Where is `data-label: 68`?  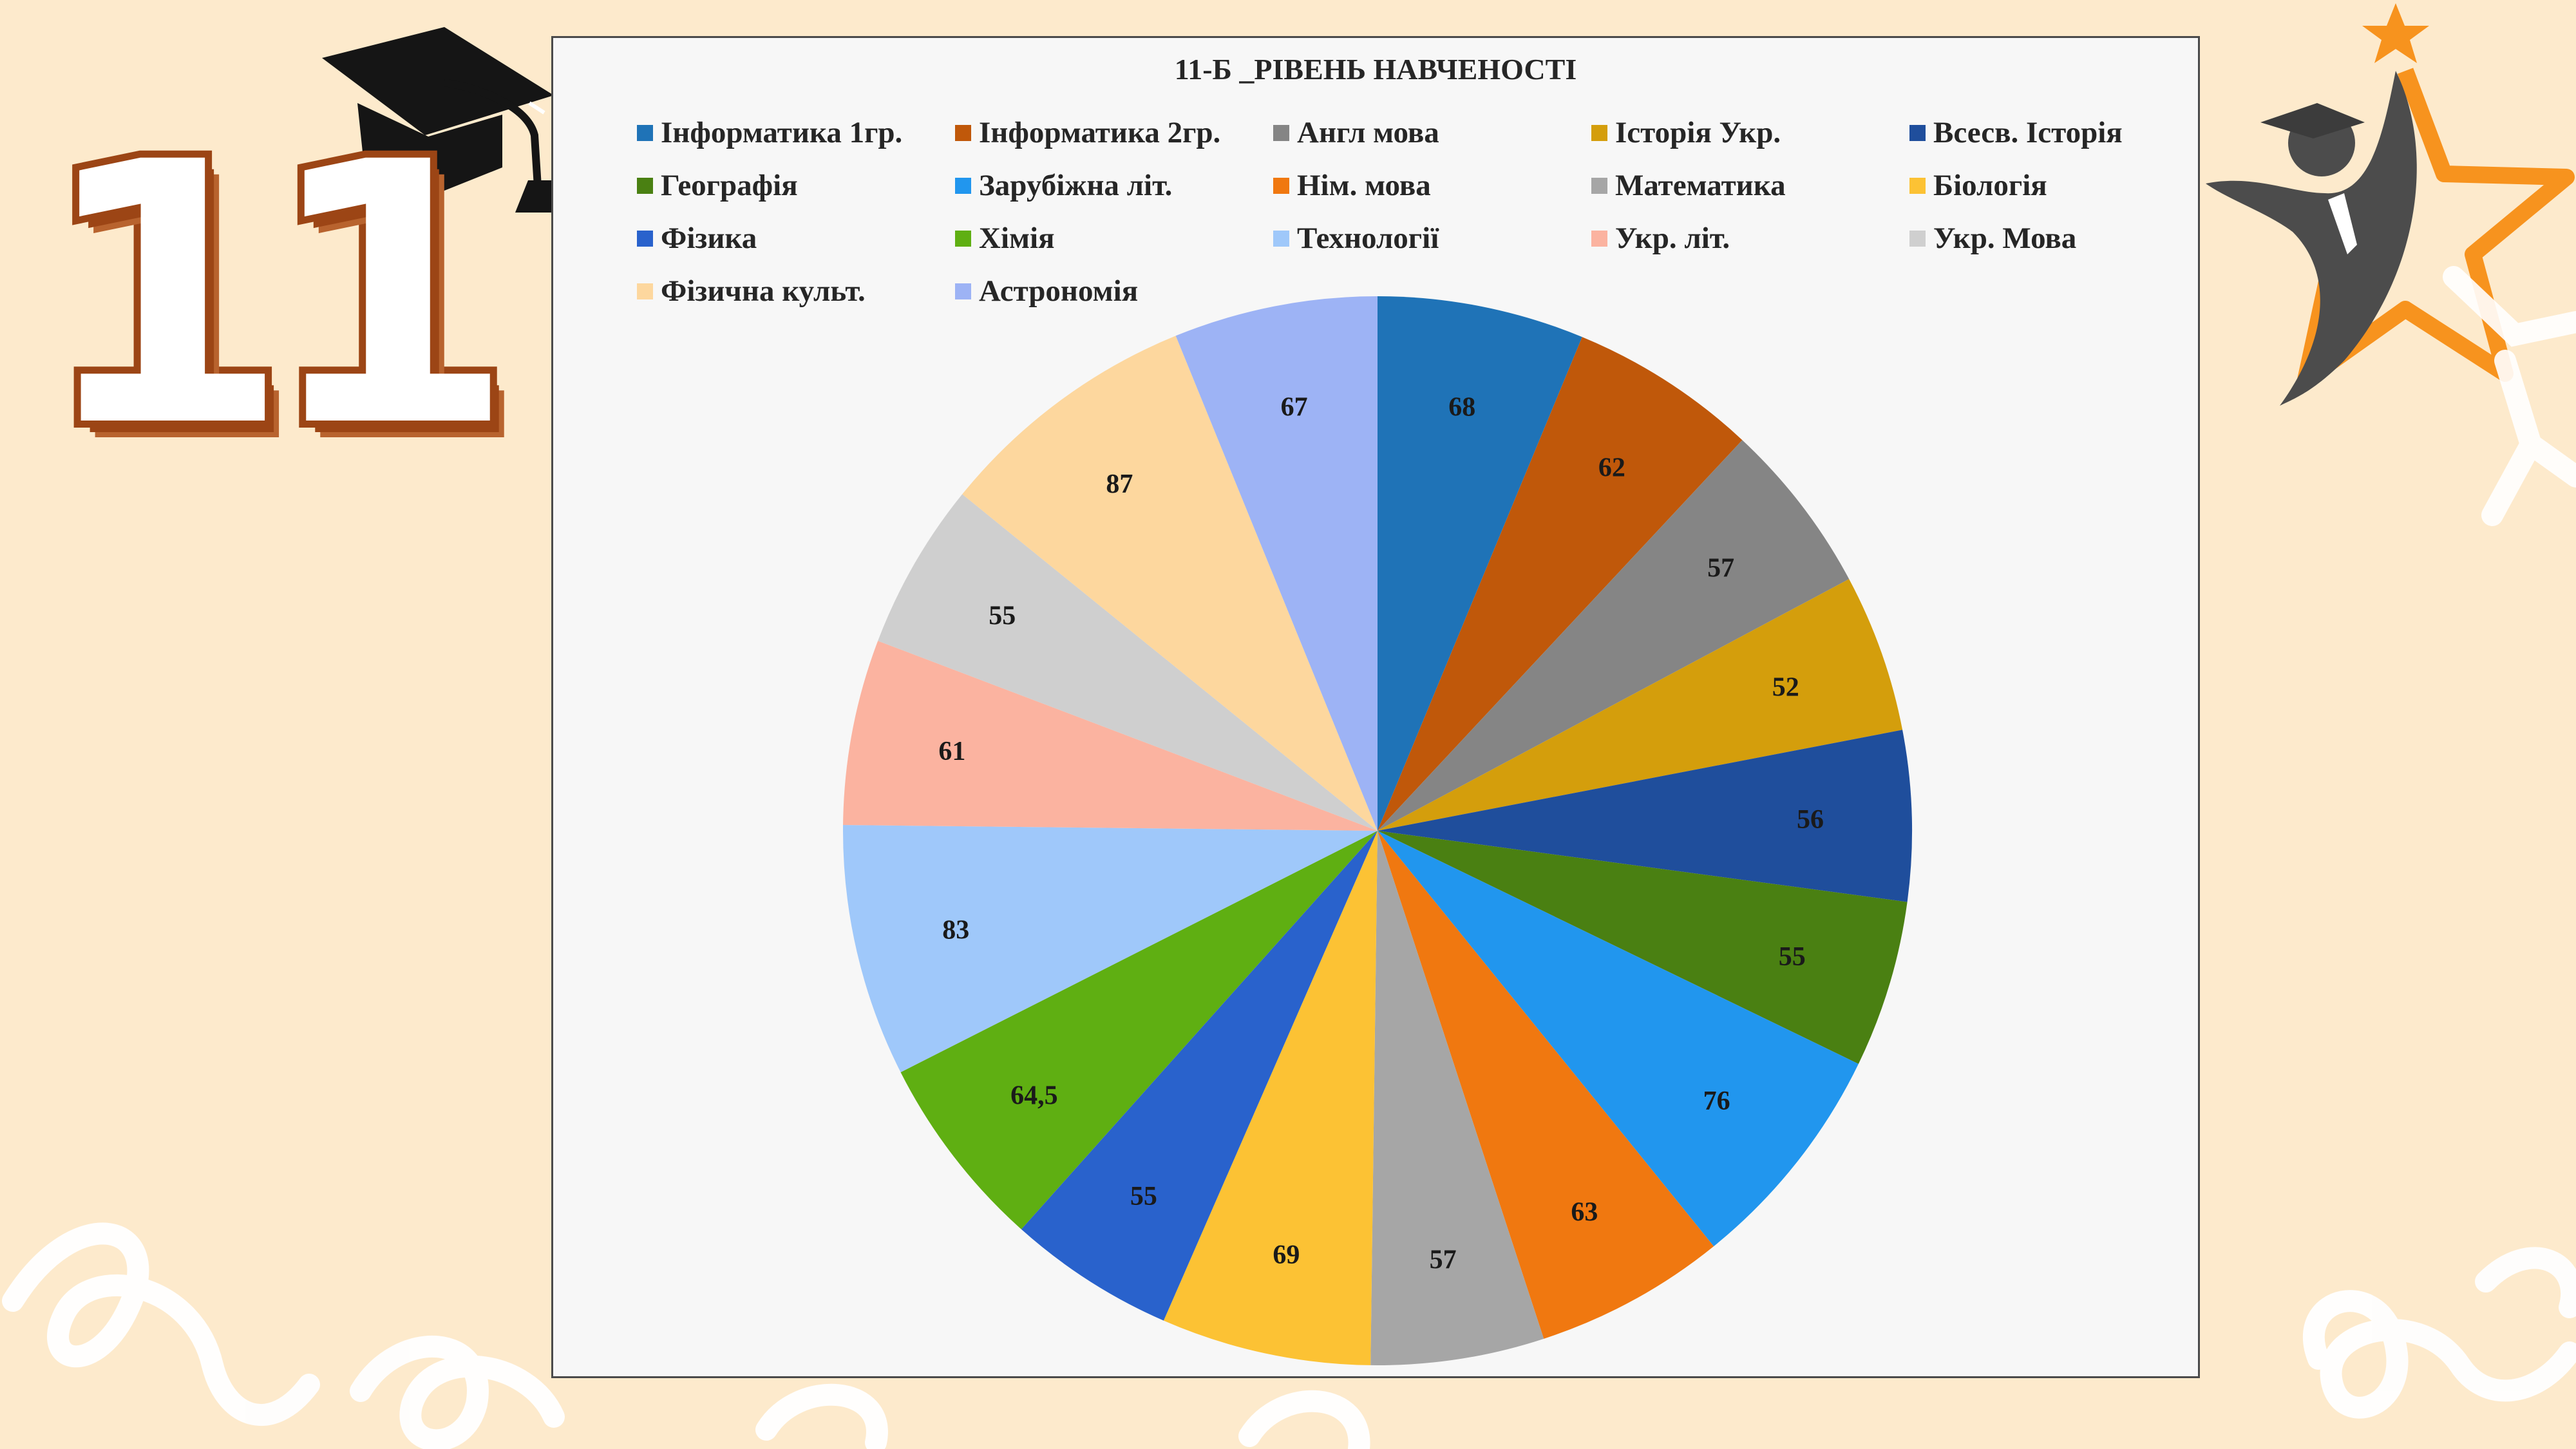 data-label: 68 is located at coordinates (1461, 407).